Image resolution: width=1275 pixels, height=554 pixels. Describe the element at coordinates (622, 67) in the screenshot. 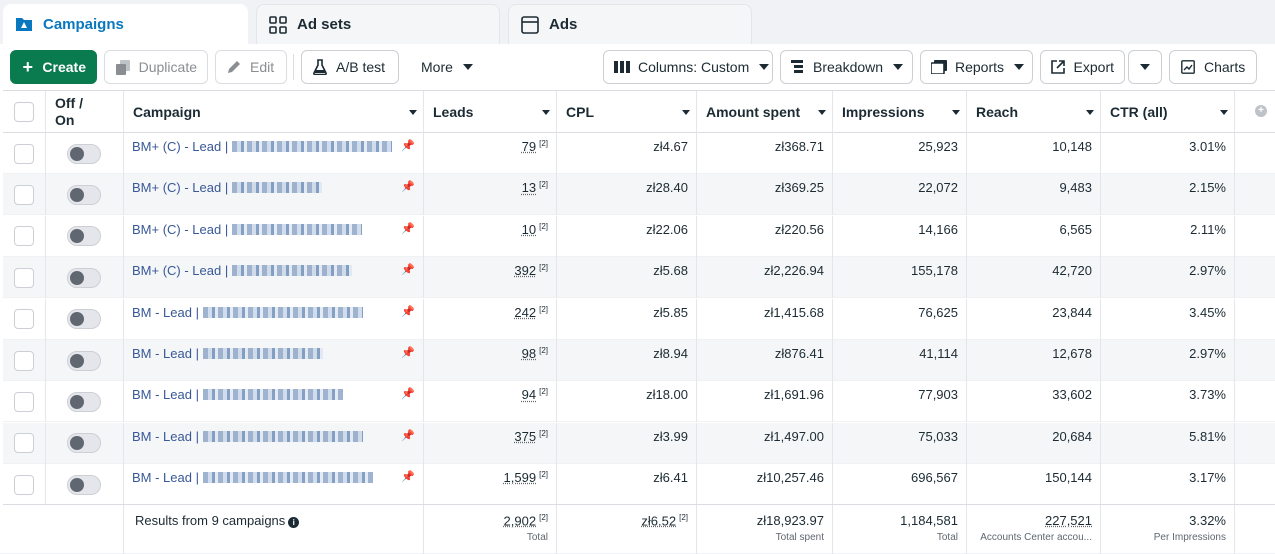

I see `columns-icon` at that location.